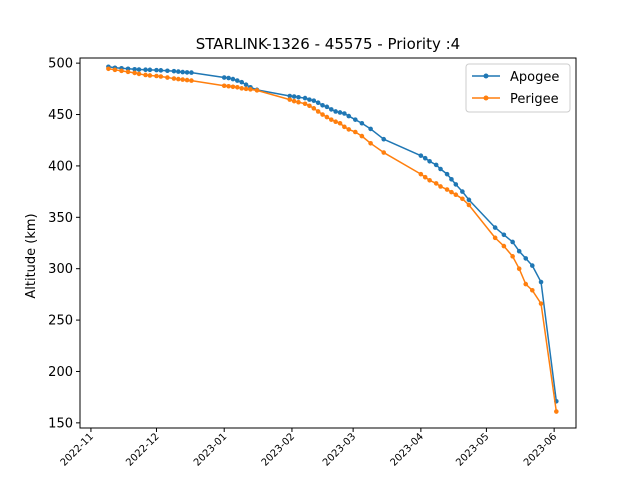 This screenshot has height=480, width=640. I want to click on x-tick-label: 2023-04, so click(407, 449).